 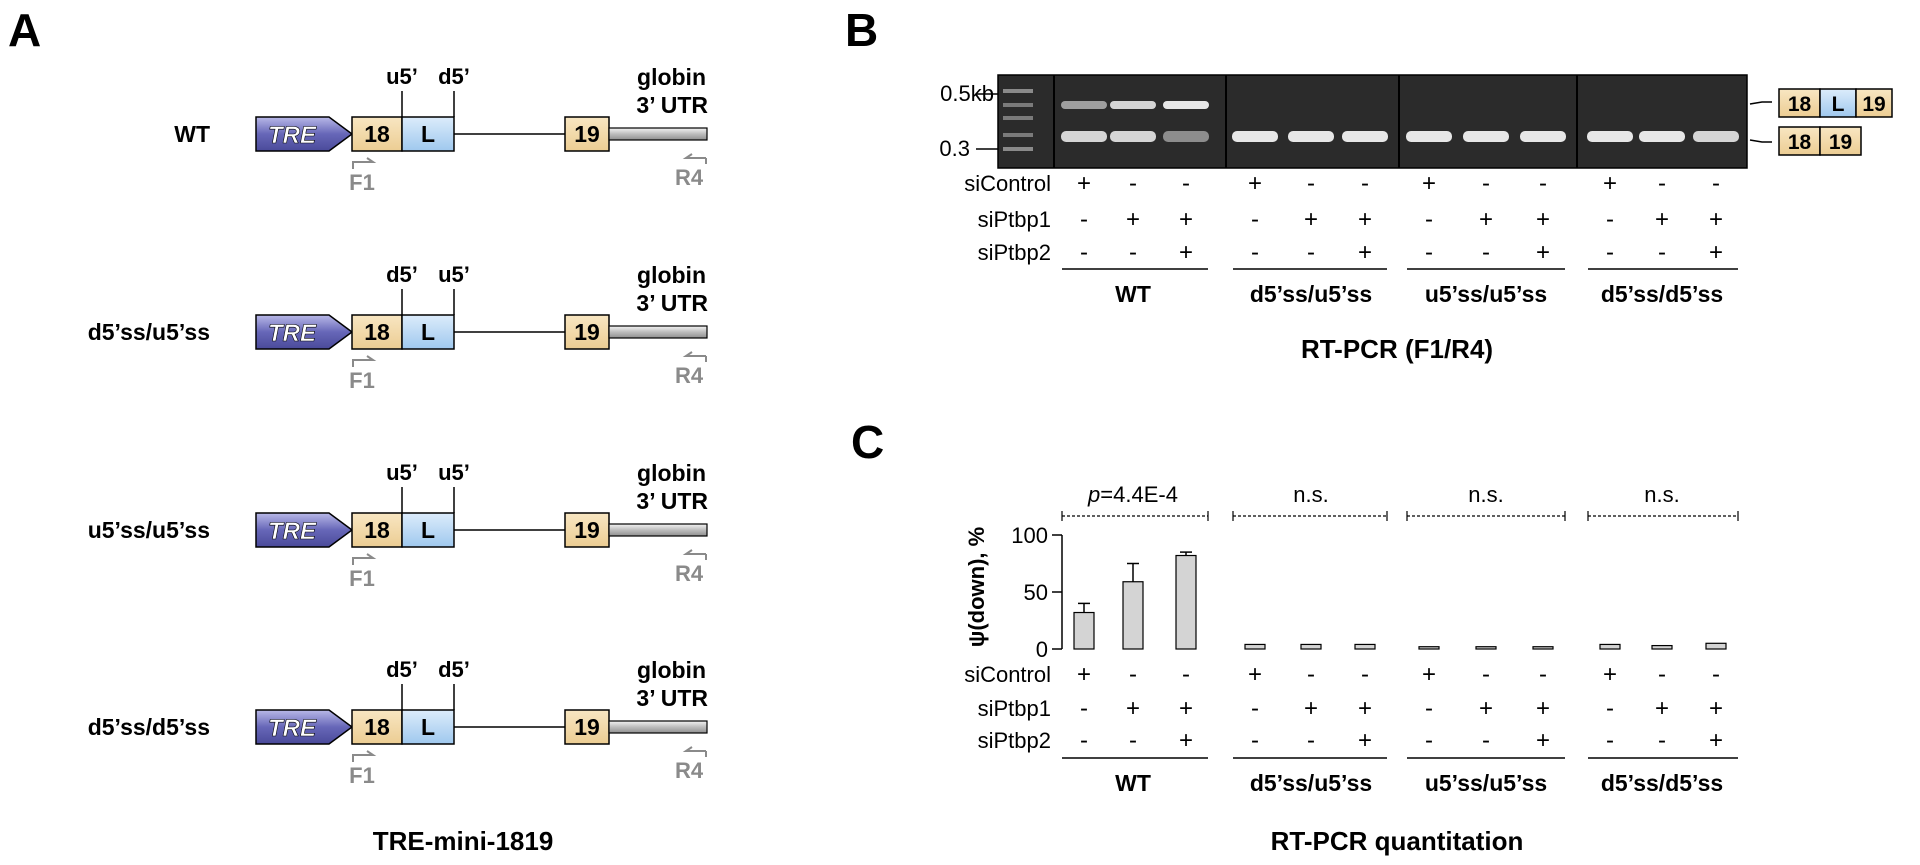 What do you see at coordinates (1486, 783) in the screenshot?
I see `group-label: u5’ss/u5’ss` at bounding box center [1486, 783].